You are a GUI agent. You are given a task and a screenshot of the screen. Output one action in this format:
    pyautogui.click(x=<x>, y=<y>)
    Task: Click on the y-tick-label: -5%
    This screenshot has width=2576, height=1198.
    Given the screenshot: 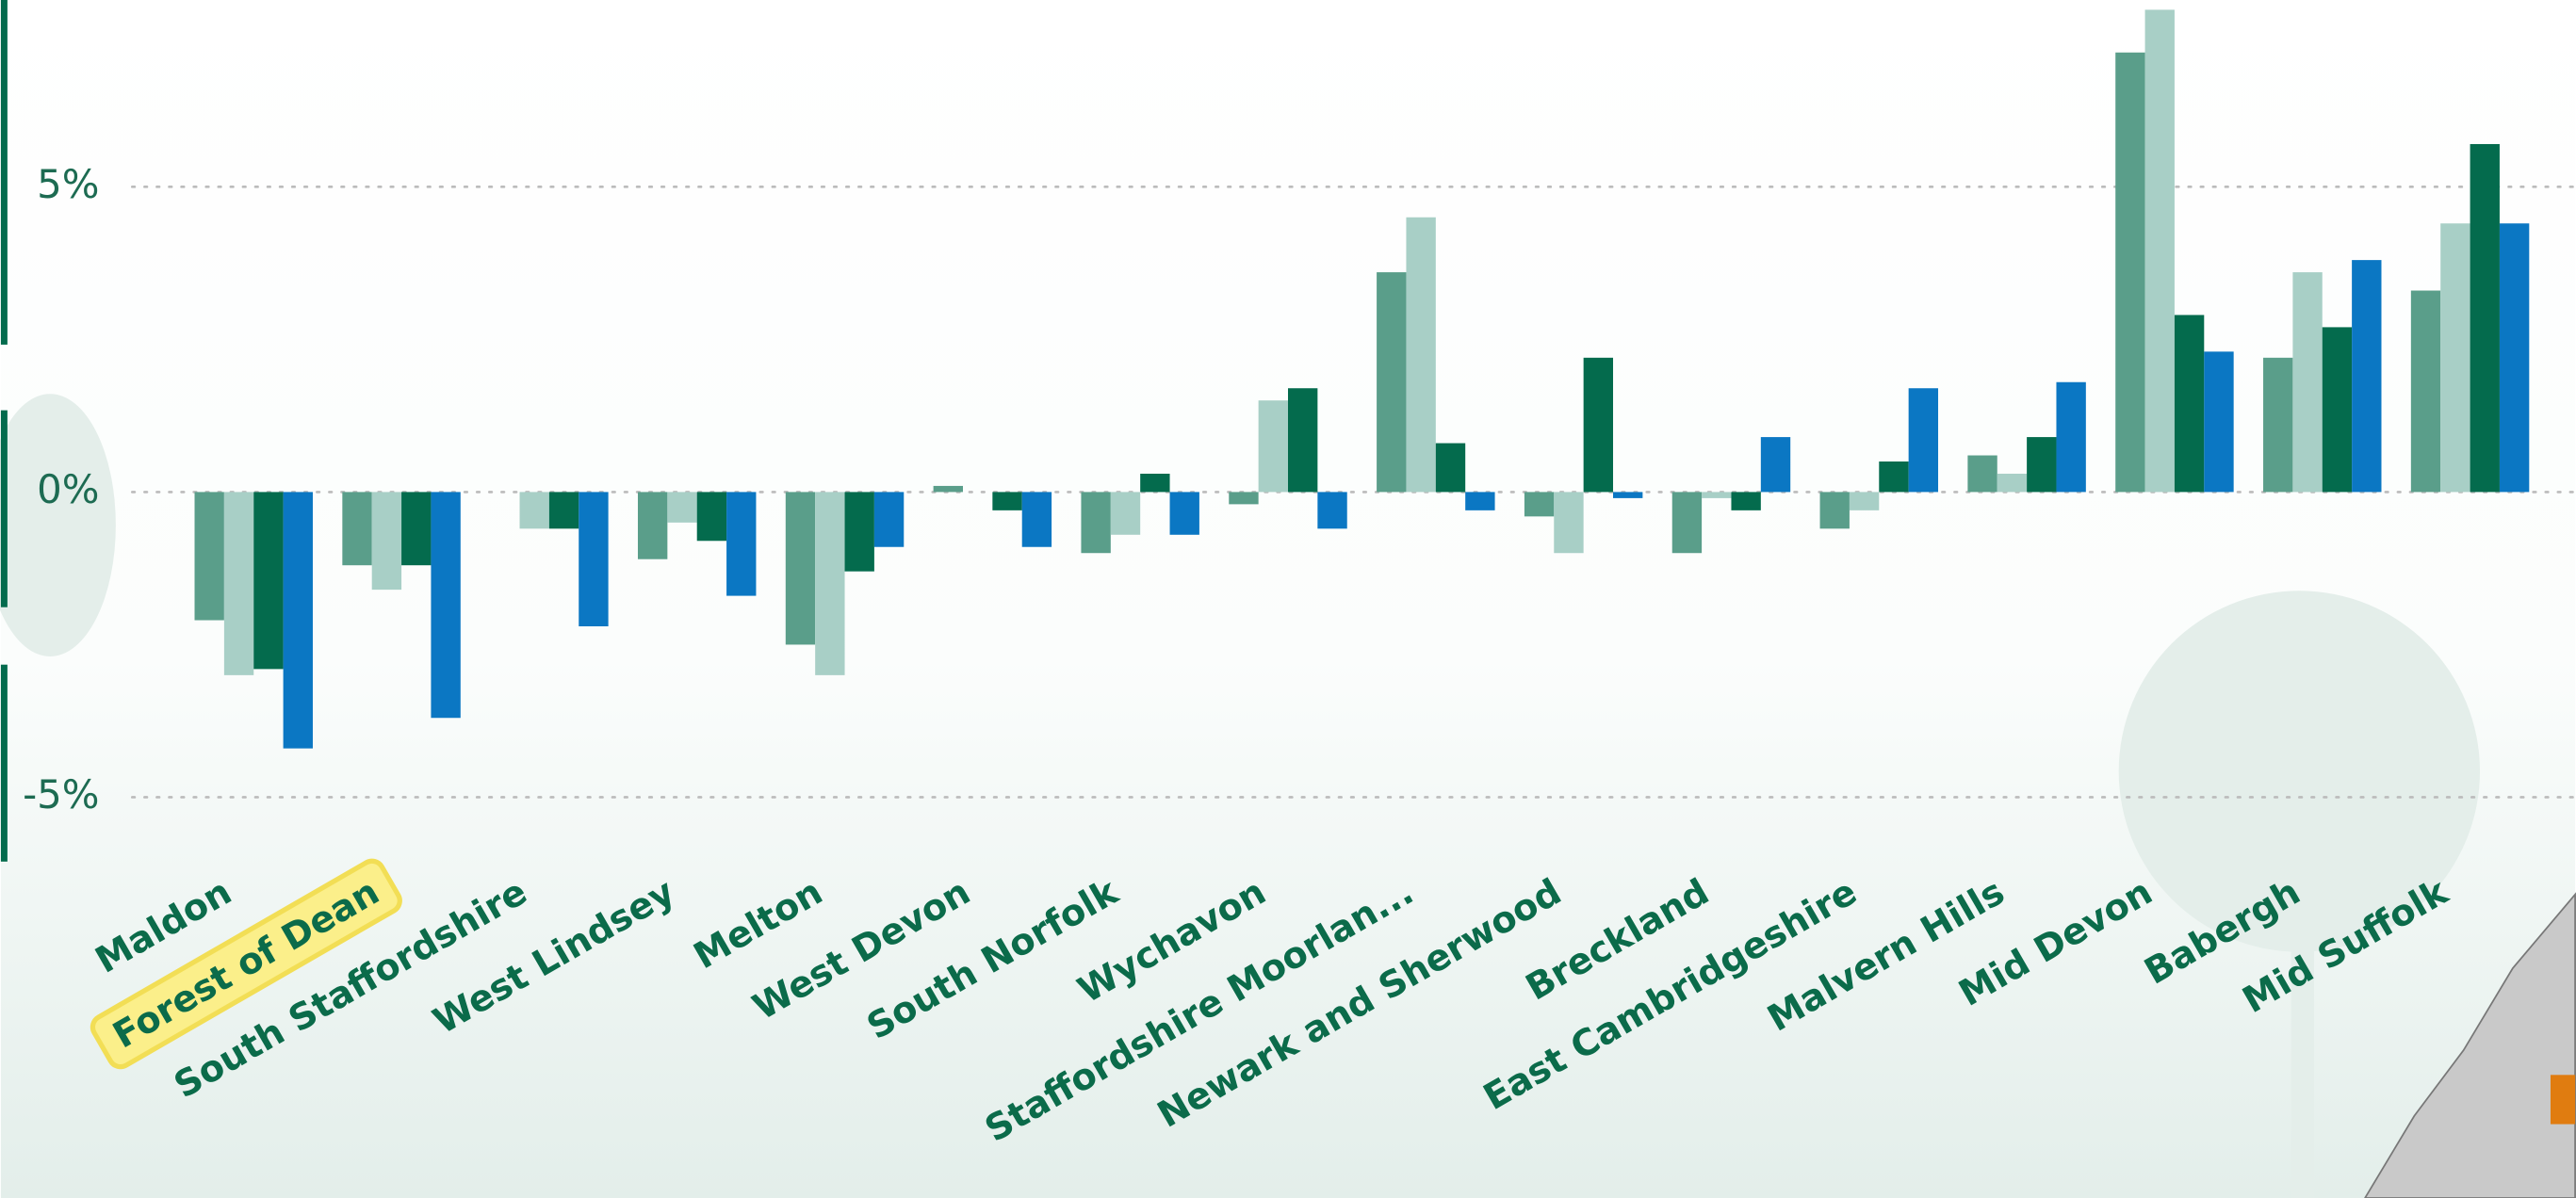 What is the action you would take?
    pyautogui.click(x=61, y=794)
    